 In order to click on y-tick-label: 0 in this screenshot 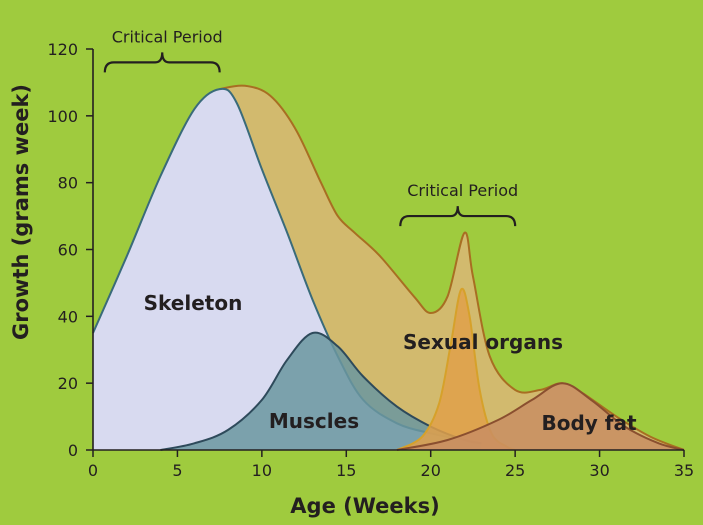, I will do `click(73, 450)`.